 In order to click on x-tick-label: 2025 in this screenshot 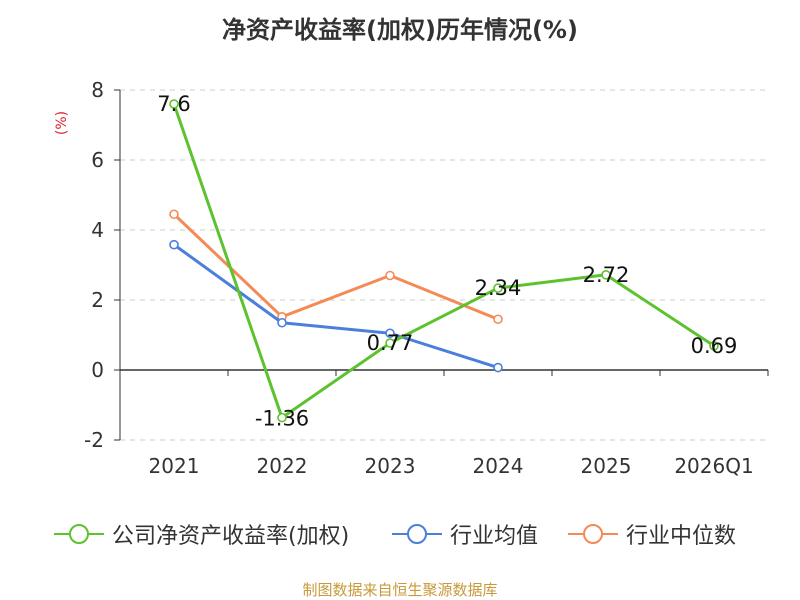, I will do `click(606, 466)`.